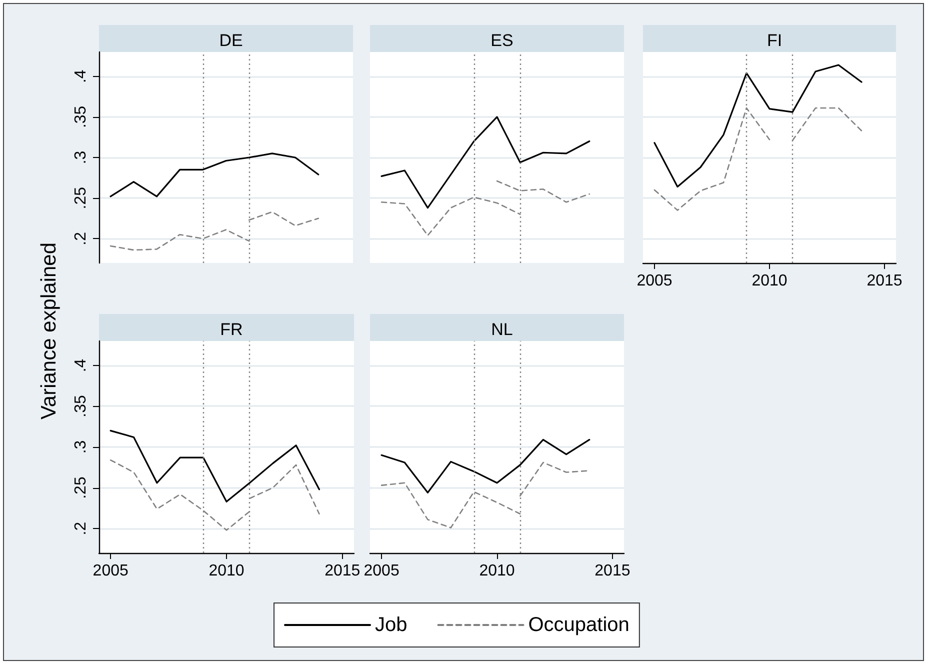 The image size is (929, 666). I want to click on legend-label: Occupation, so click(579, 625).